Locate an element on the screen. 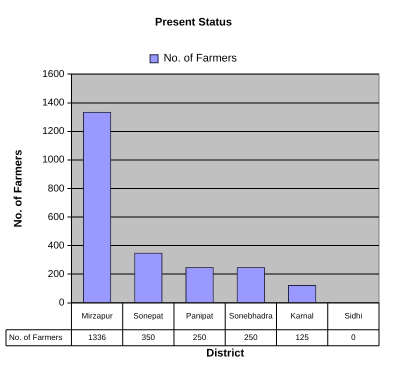 This screenshot has height=366, width=407. data-label: 1336 is located at coordinates (97, 337).